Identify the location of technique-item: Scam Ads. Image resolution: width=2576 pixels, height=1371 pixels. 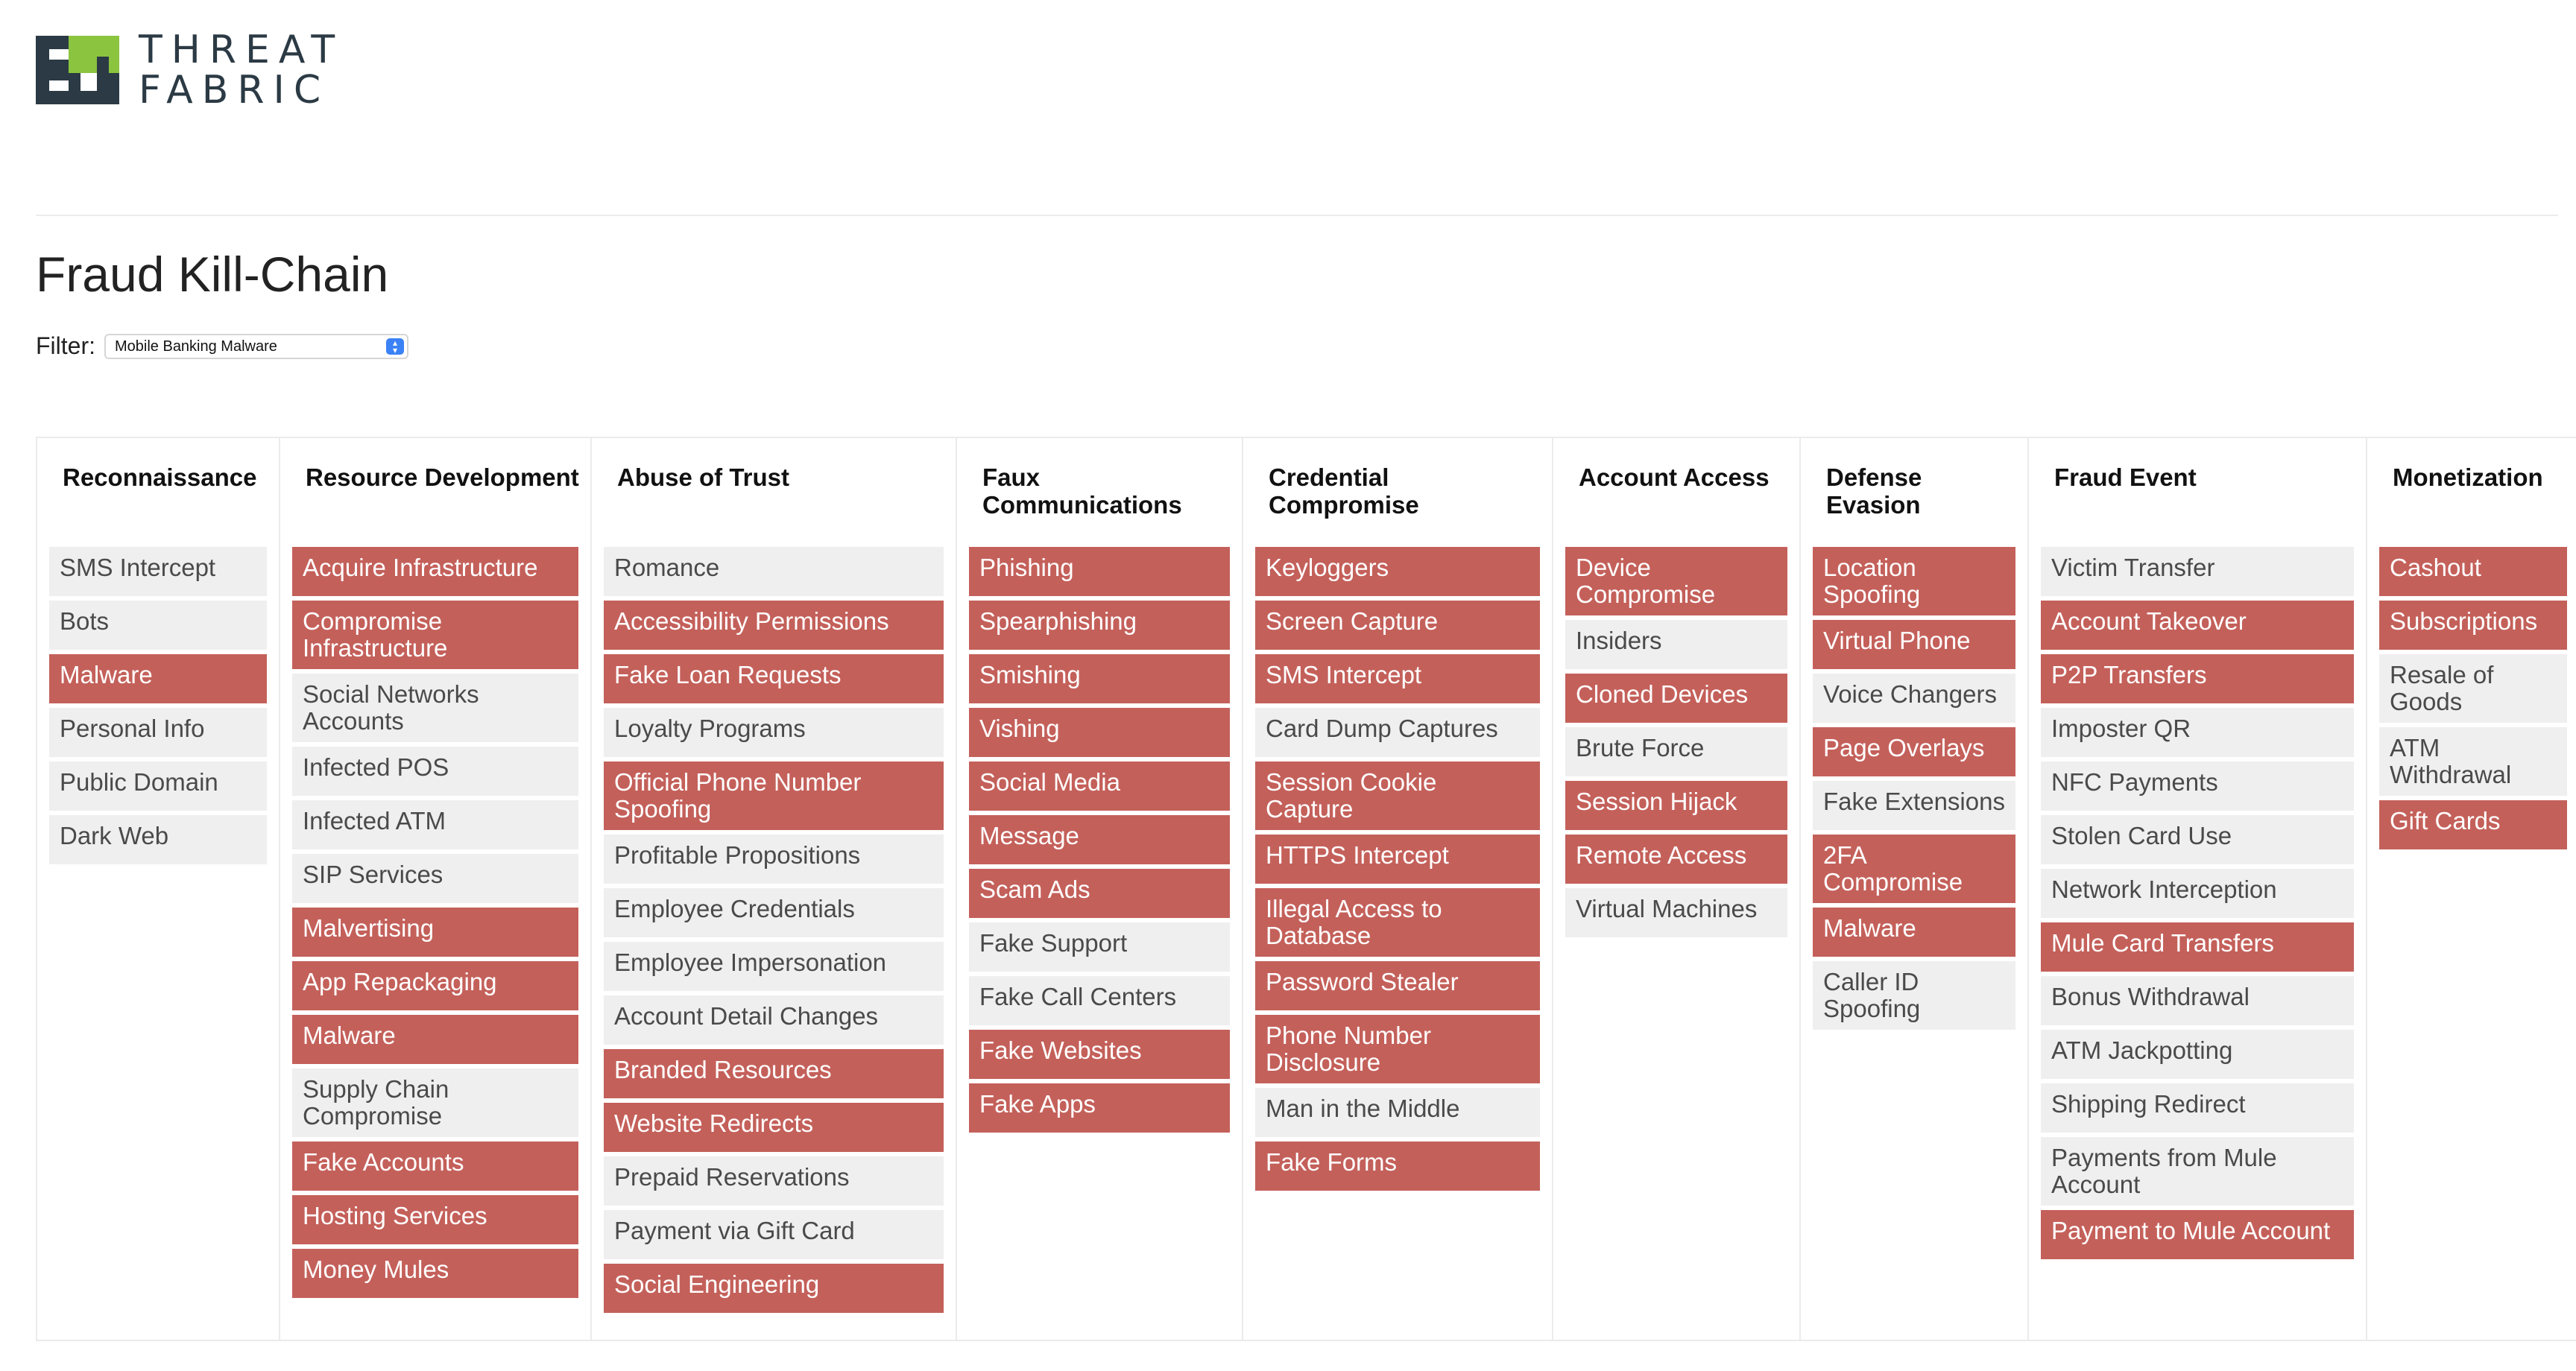
(1099, 893).